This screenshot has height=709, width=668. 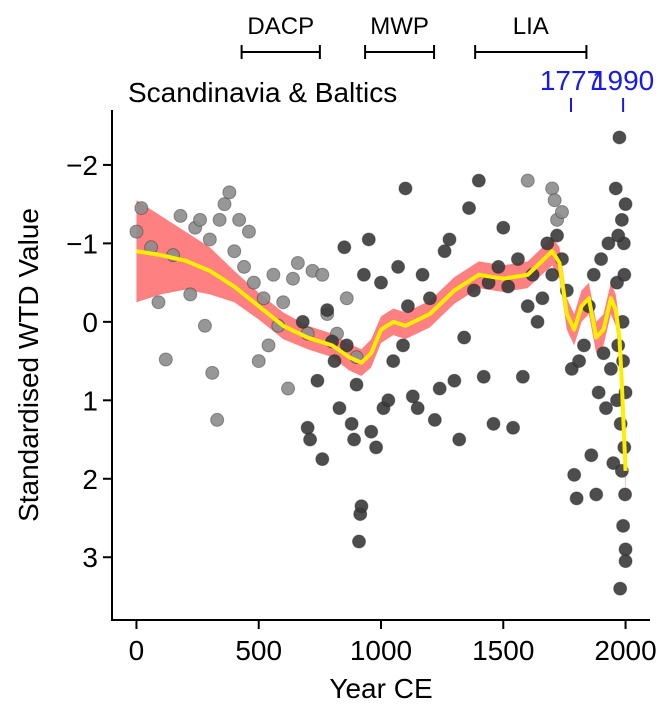 What do you see at coordinates (571, 80) in the screenshot?
I see `marker-label: 1777` at bounding box center [571, 80].